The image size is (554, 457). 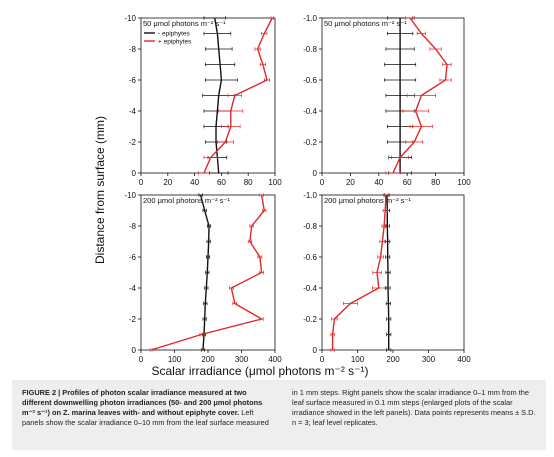 I want to click on legend-label: - epiphytes, so click(x=174, y=34).